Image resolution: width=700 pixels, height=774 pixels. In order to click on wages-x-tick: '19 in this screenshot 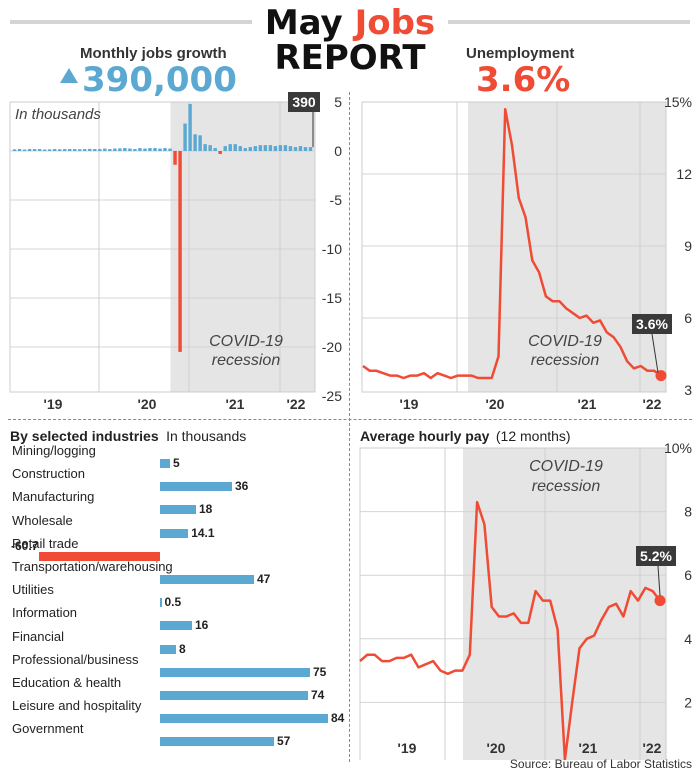, I will do `click(407, 748)`.